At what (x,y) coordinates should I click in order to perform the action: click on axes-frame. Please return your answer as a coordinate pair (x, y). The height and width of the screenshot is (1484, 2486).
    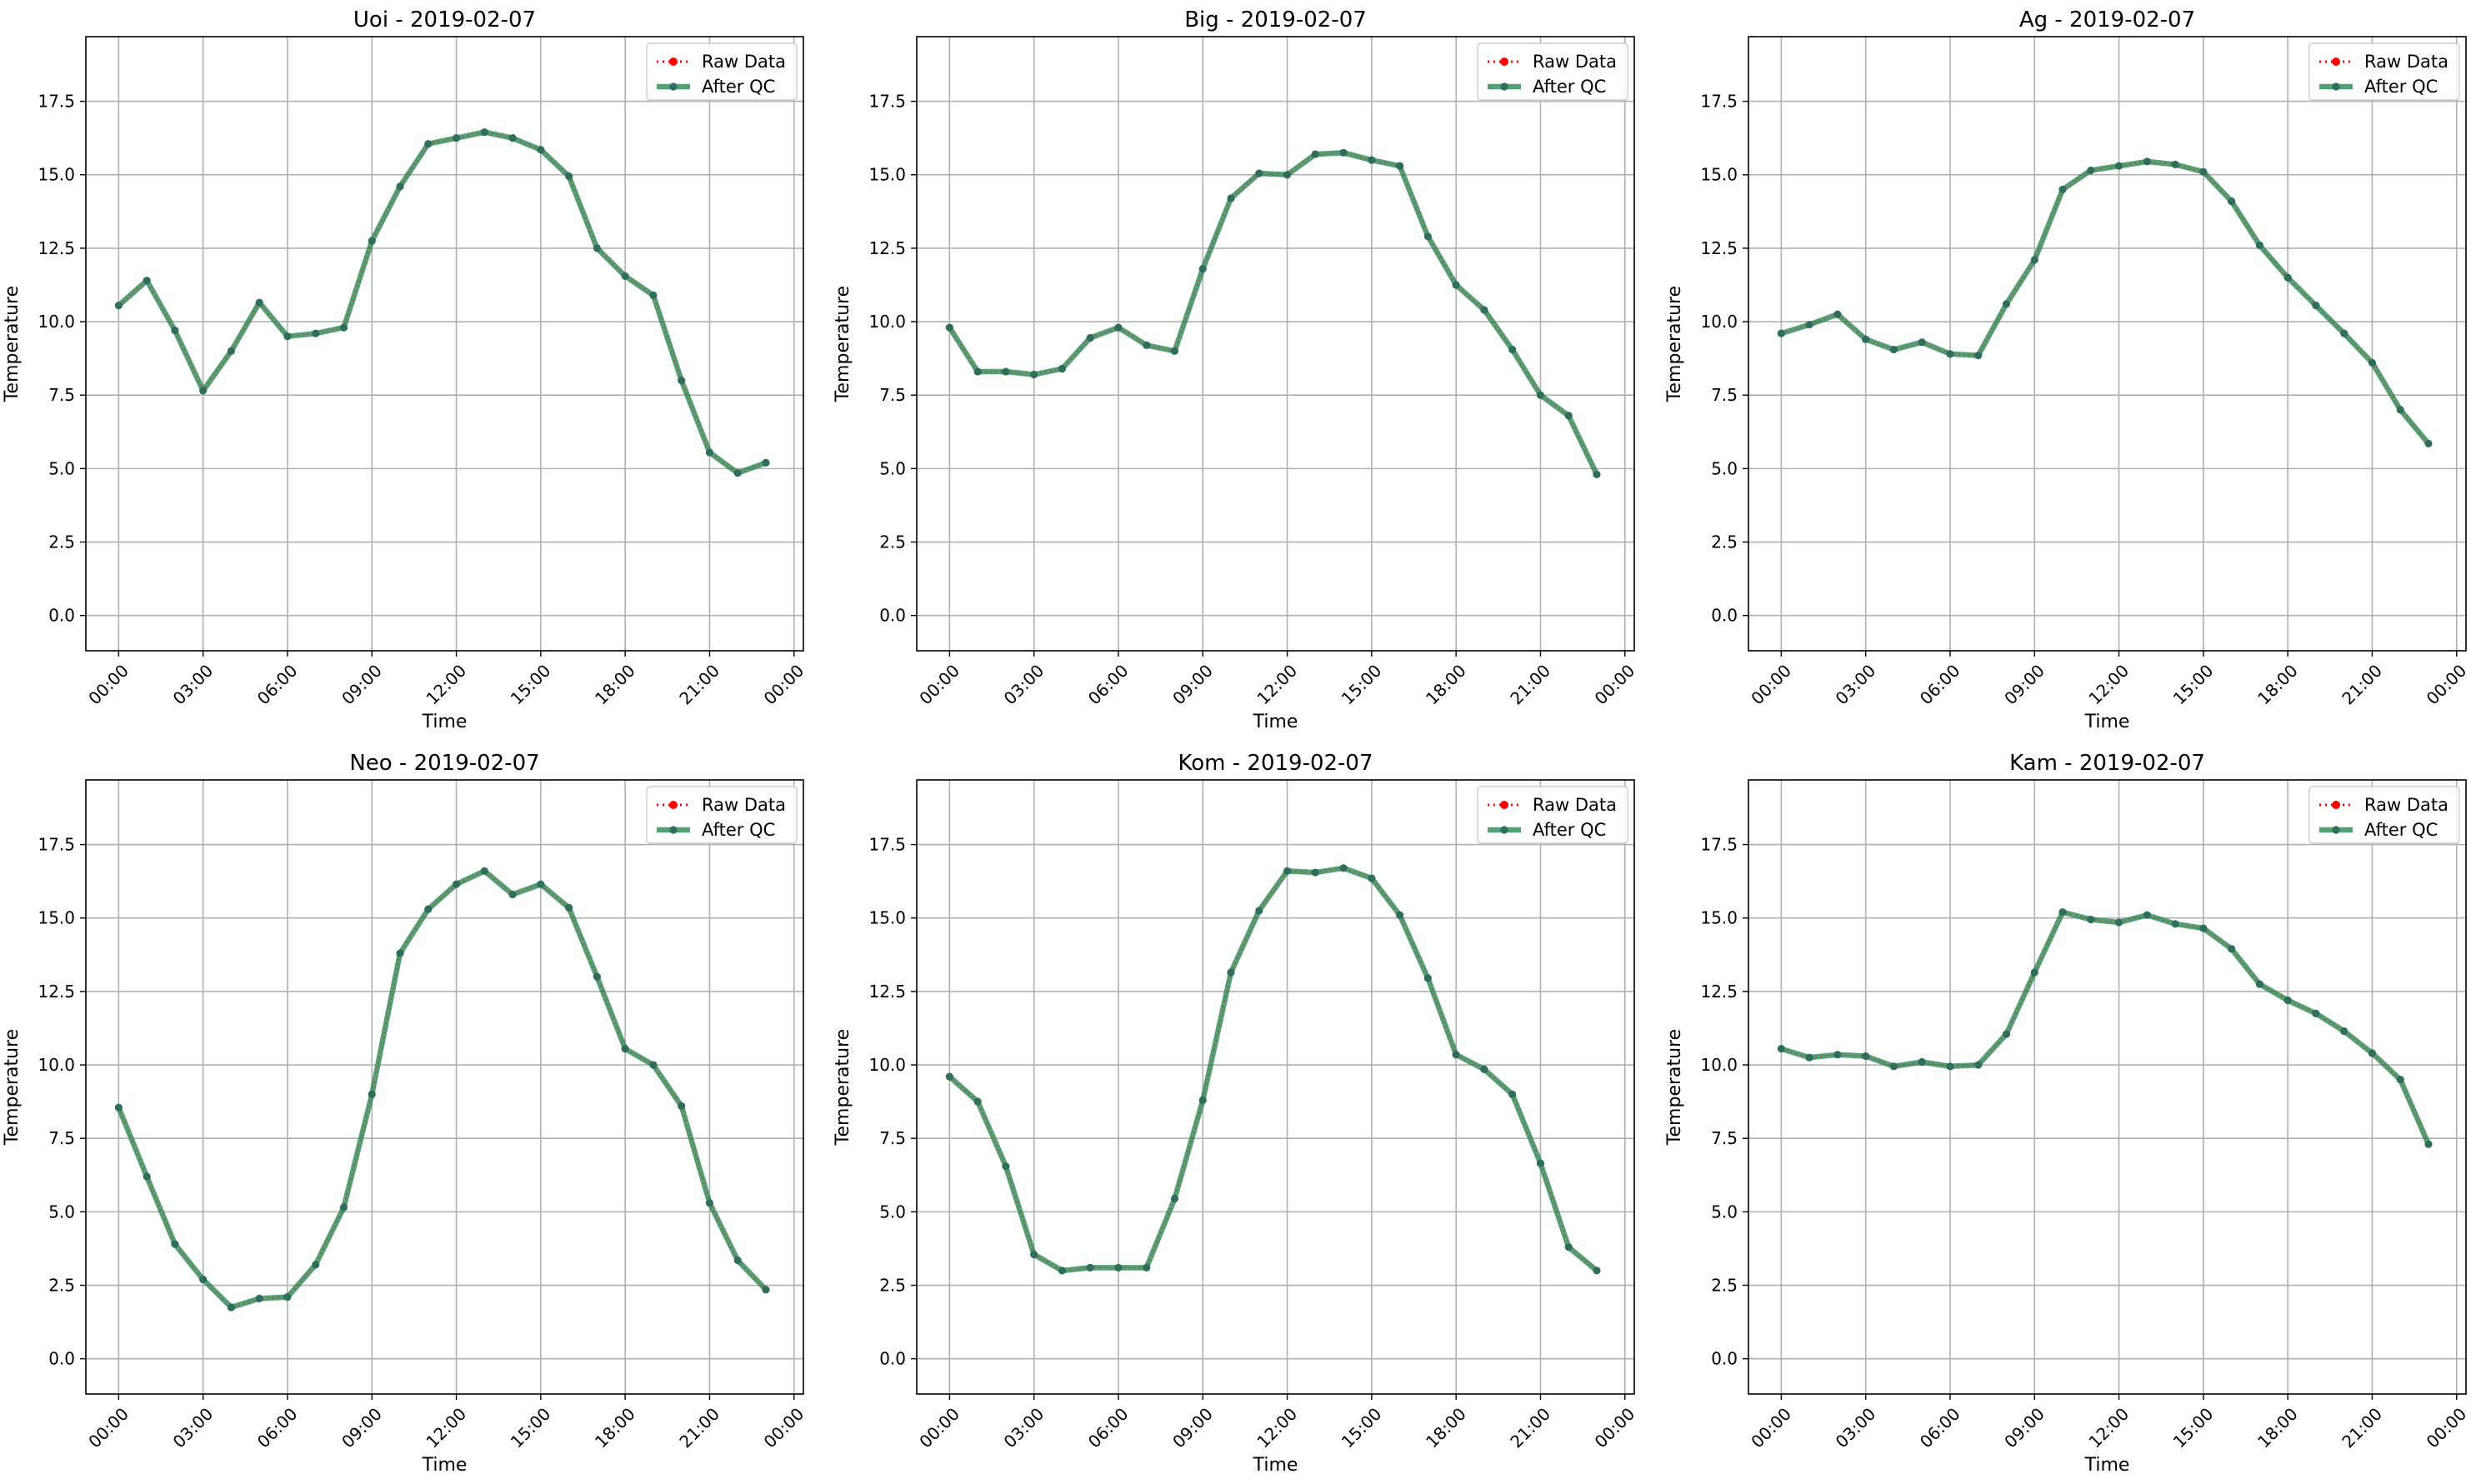
    Looking at the image, I should click on (2107, 344).